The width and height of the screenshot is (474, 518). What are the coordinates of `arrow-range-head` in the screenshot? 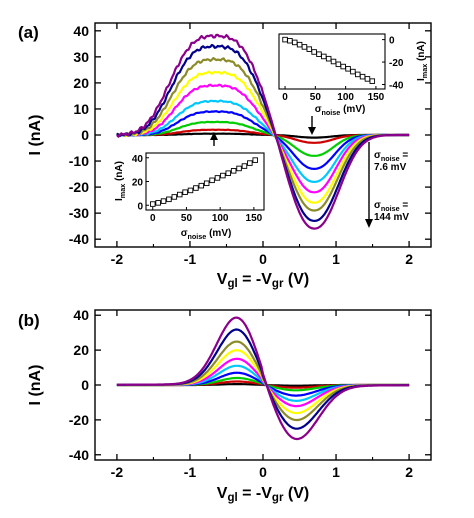 It's located at (369, 223).